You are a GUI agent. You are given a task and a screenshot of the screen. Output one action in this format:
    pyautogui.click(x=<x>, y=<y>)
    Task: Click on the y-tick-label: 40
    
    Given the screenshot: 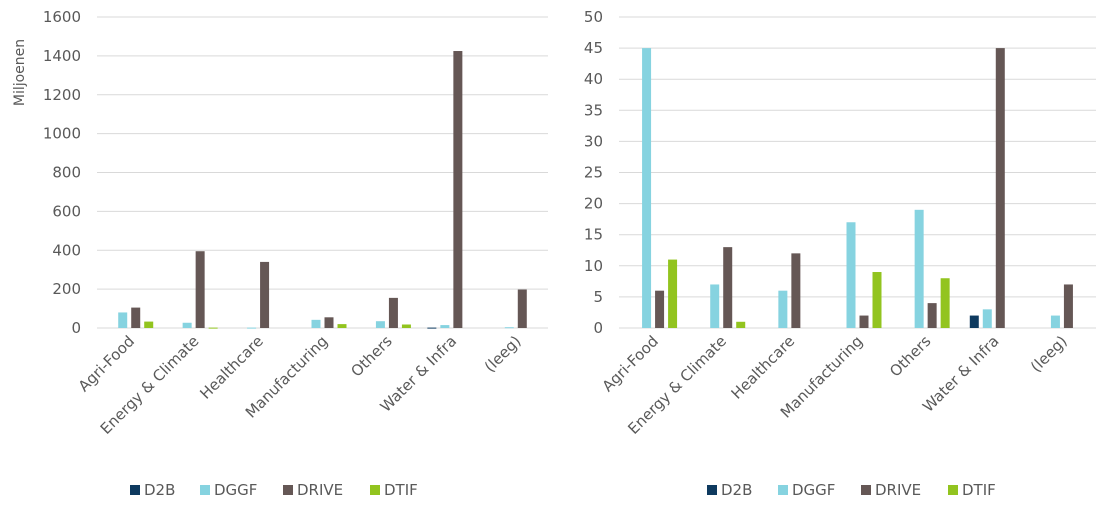 What is the action you would take?
    pyautogui.click(x=593, y=79)
    